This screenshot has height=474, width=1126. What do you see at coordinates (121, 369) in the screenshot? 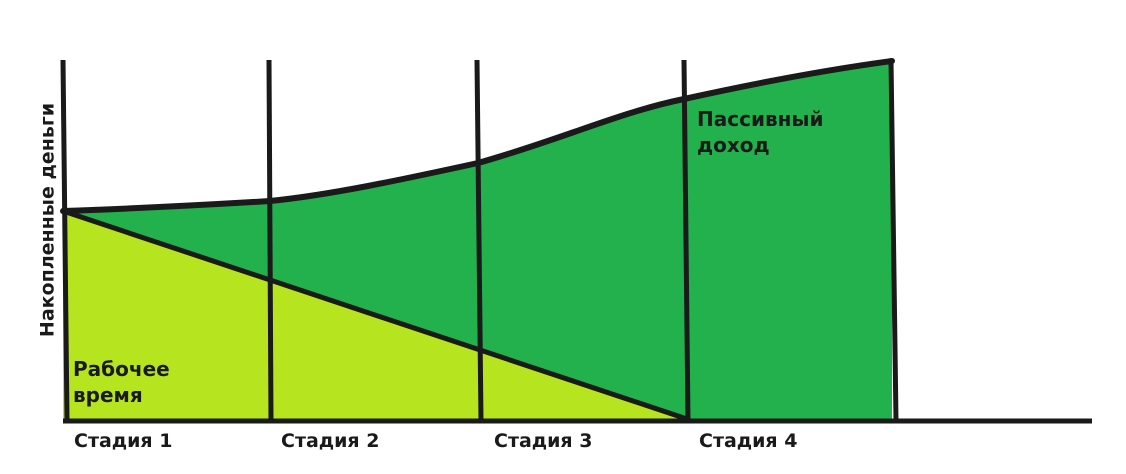
I see `work-time-label-line1: Рабочее` at bounding box center [121, 369].